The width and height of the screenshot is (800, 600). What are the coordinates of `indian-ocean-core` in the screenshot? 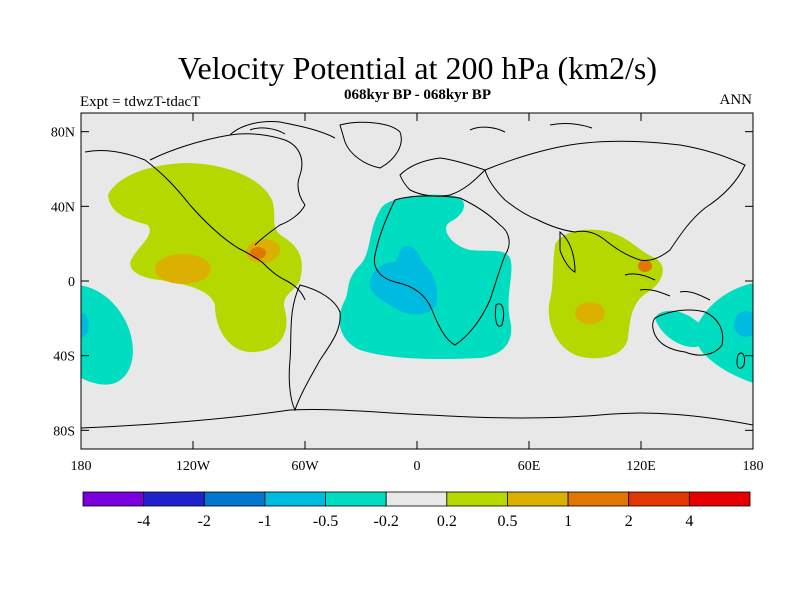 It's located at (590, 313).